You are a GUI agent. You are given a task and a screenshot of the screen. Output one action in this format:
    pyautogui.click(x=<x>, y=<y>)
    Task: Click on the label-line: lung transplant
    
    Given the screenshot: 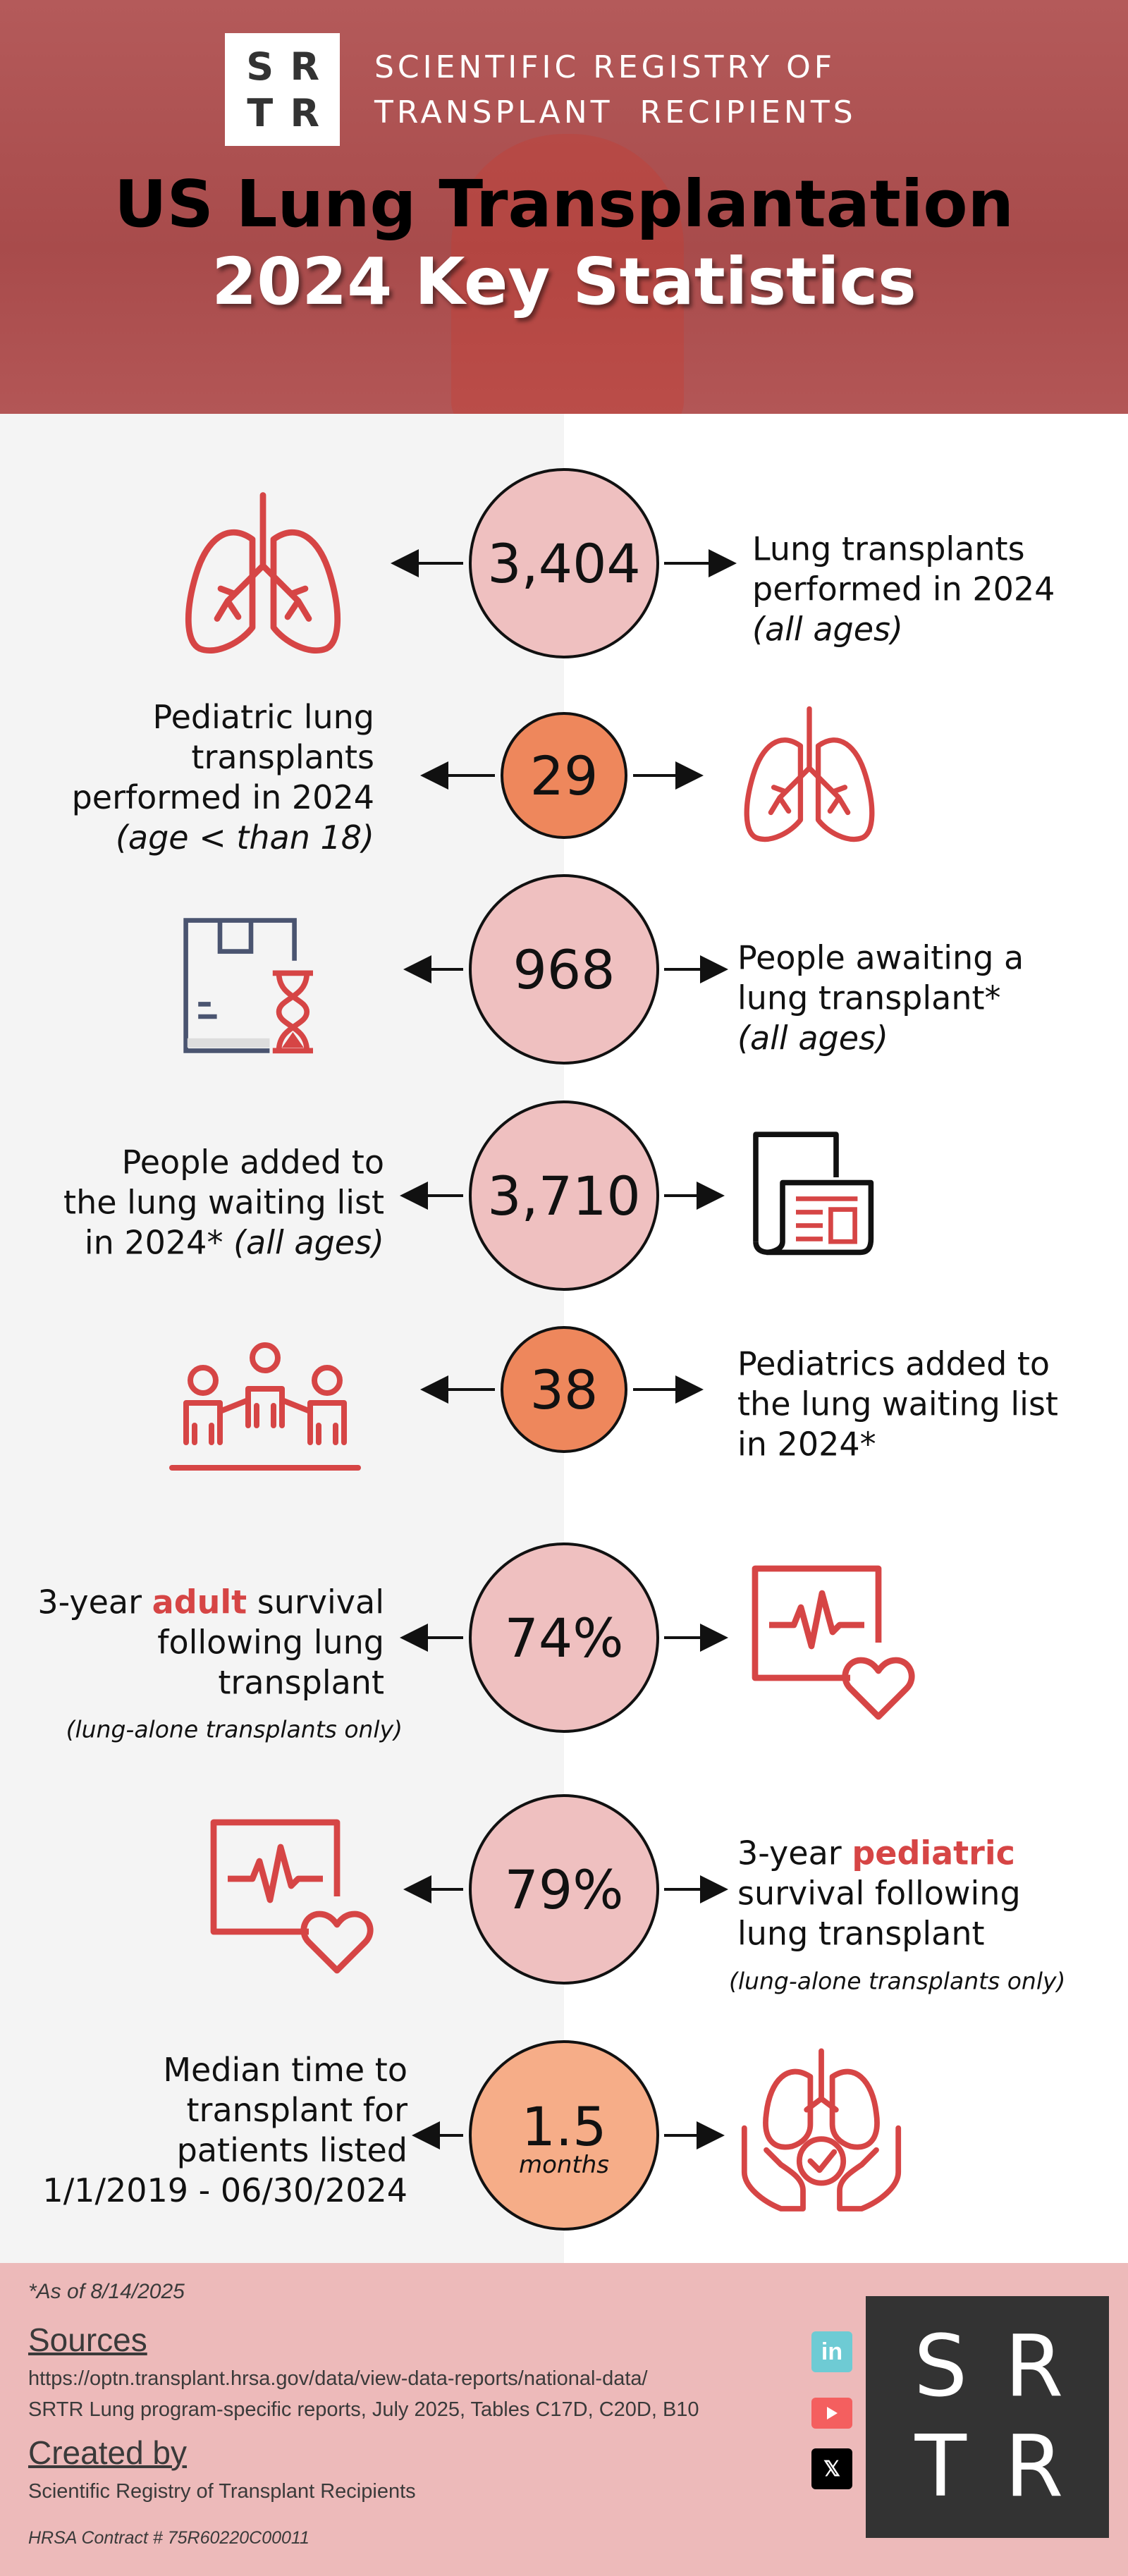 What is the action you would take?
    pyautogui.click(x=861, y=1933)
    